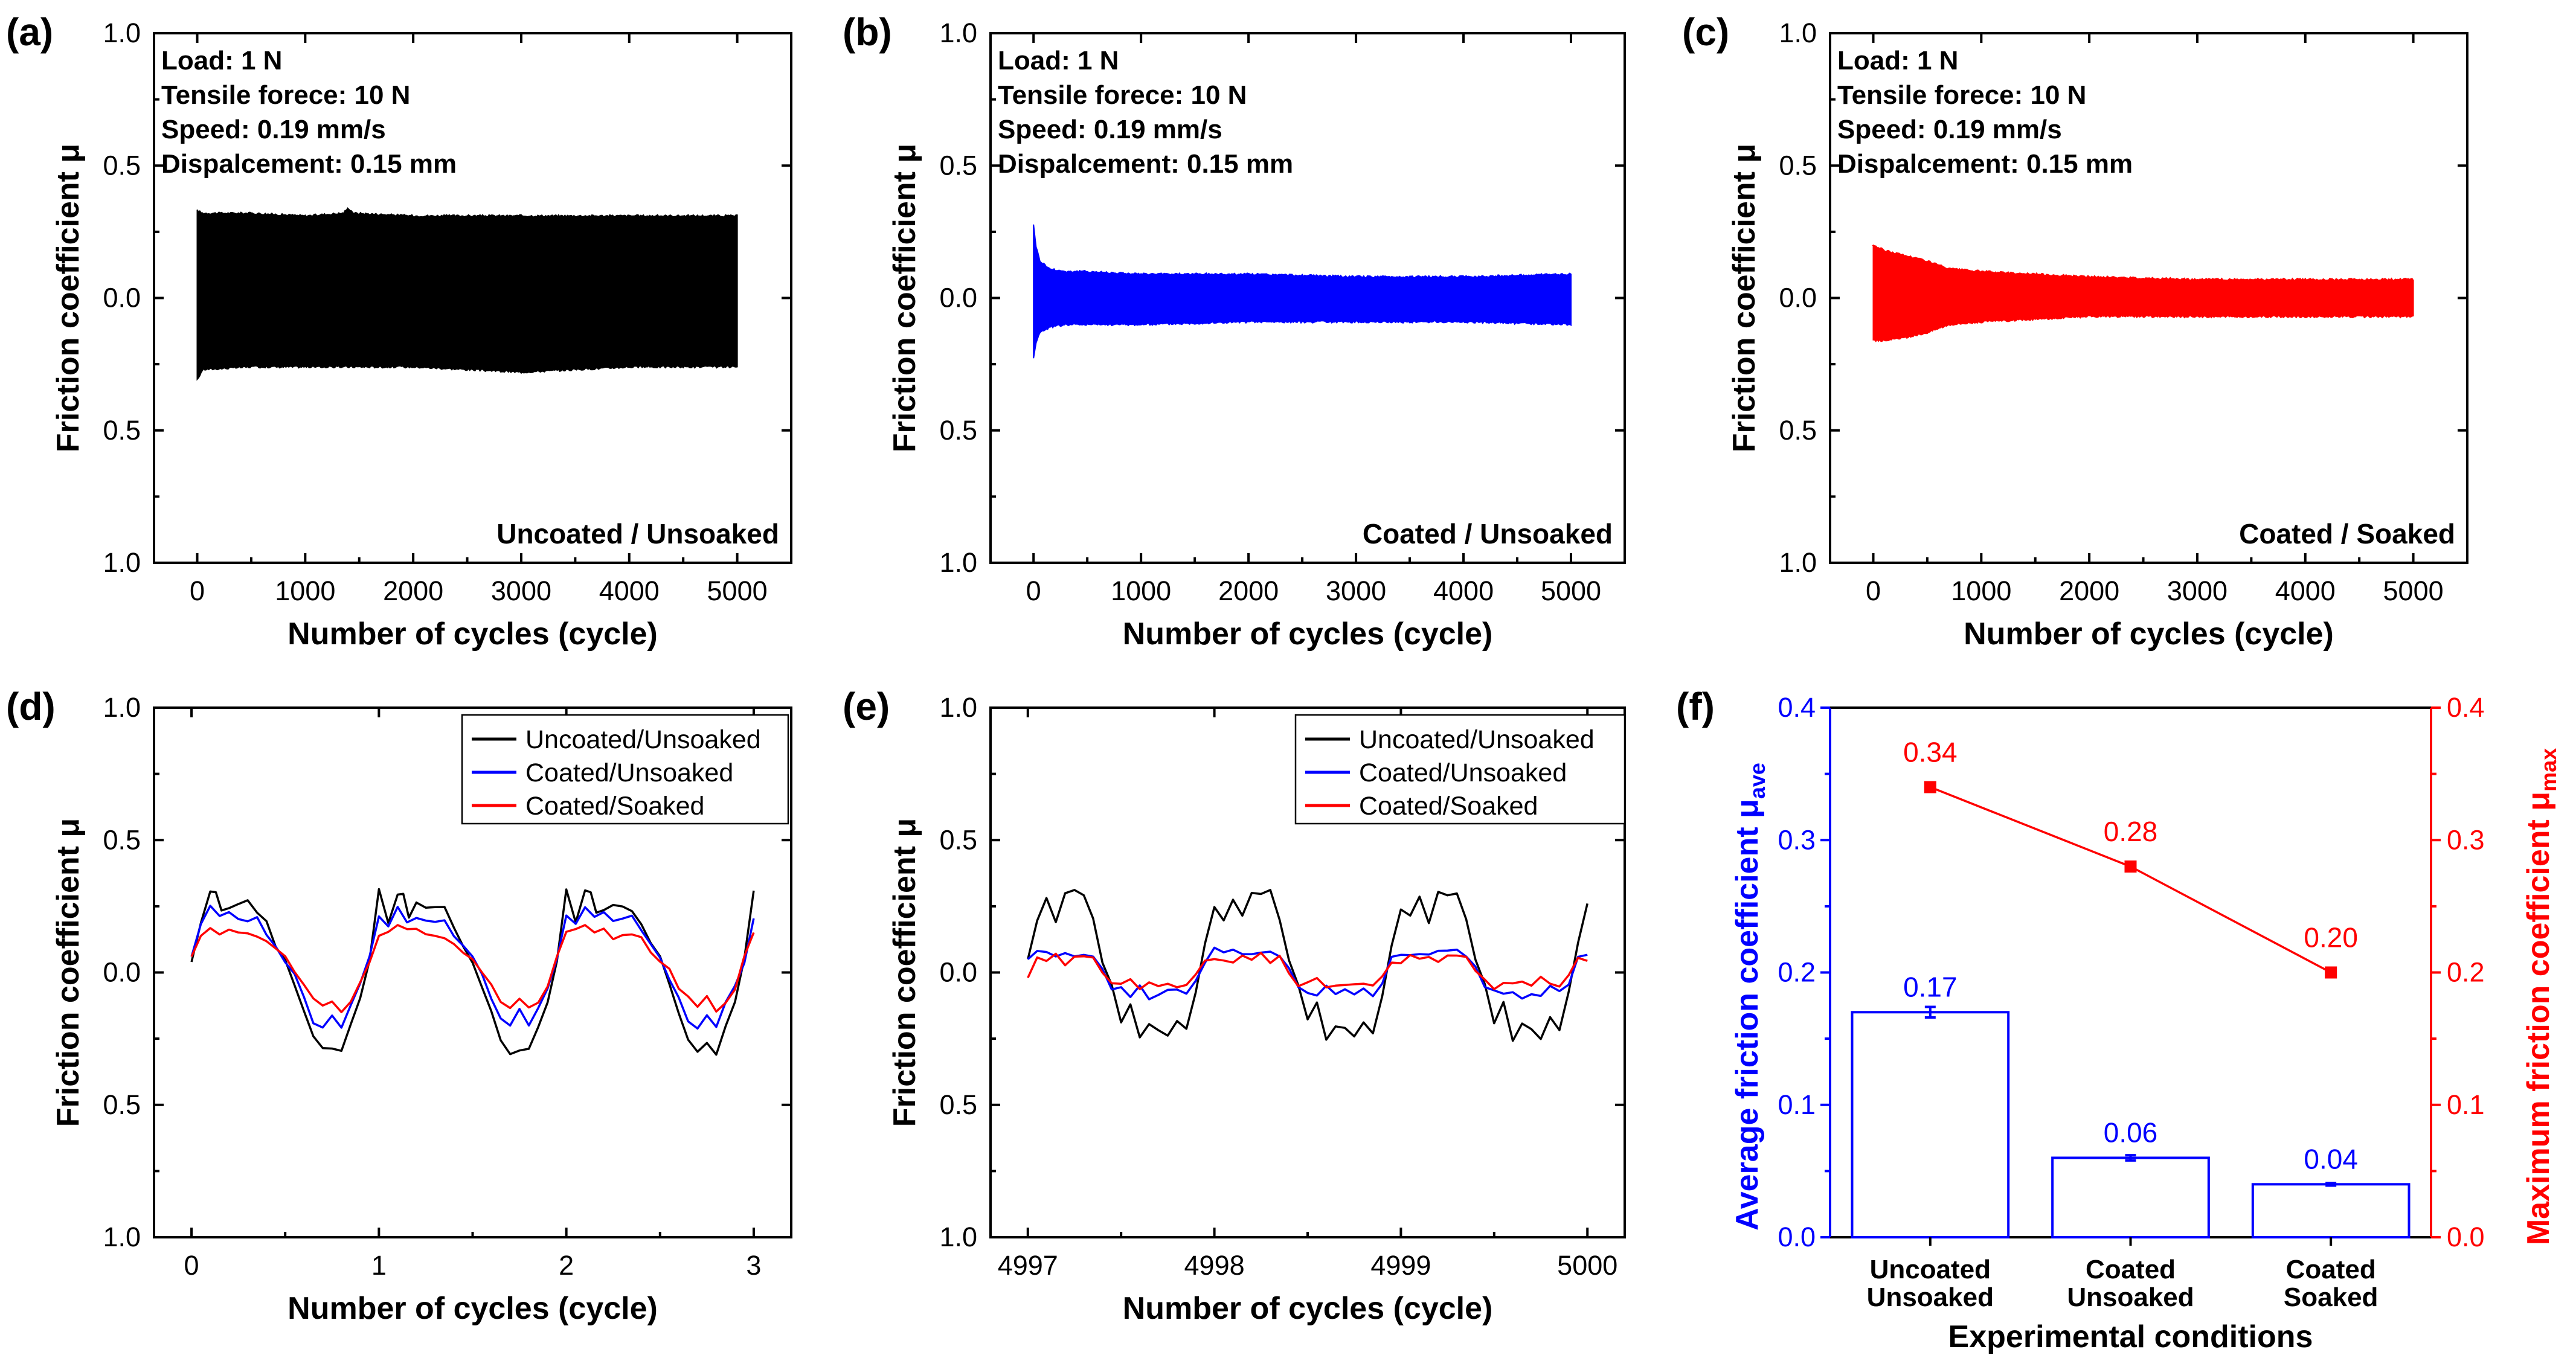 The image size is (2576, 1355). Describe the element at coordinates (29, 32) in the screenshot. I see `panel-label: (a)` at that location.